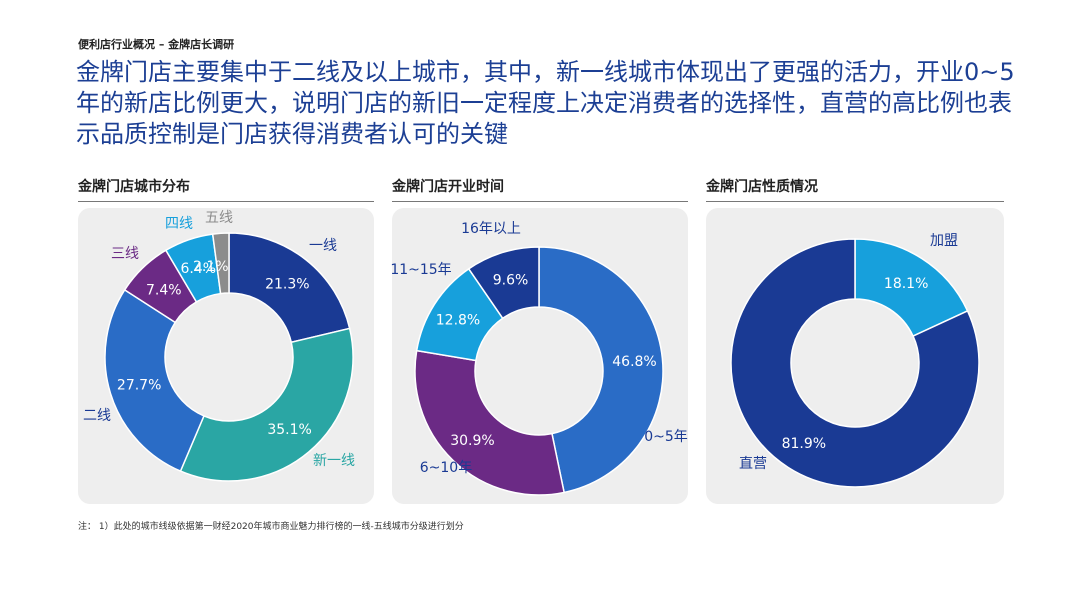 This screenshot has height=607, width=1080. Describe the element at coordinates (448, 187) in the screenshot. I see `chart-title-age: 金牌门店开业时间` at that location.